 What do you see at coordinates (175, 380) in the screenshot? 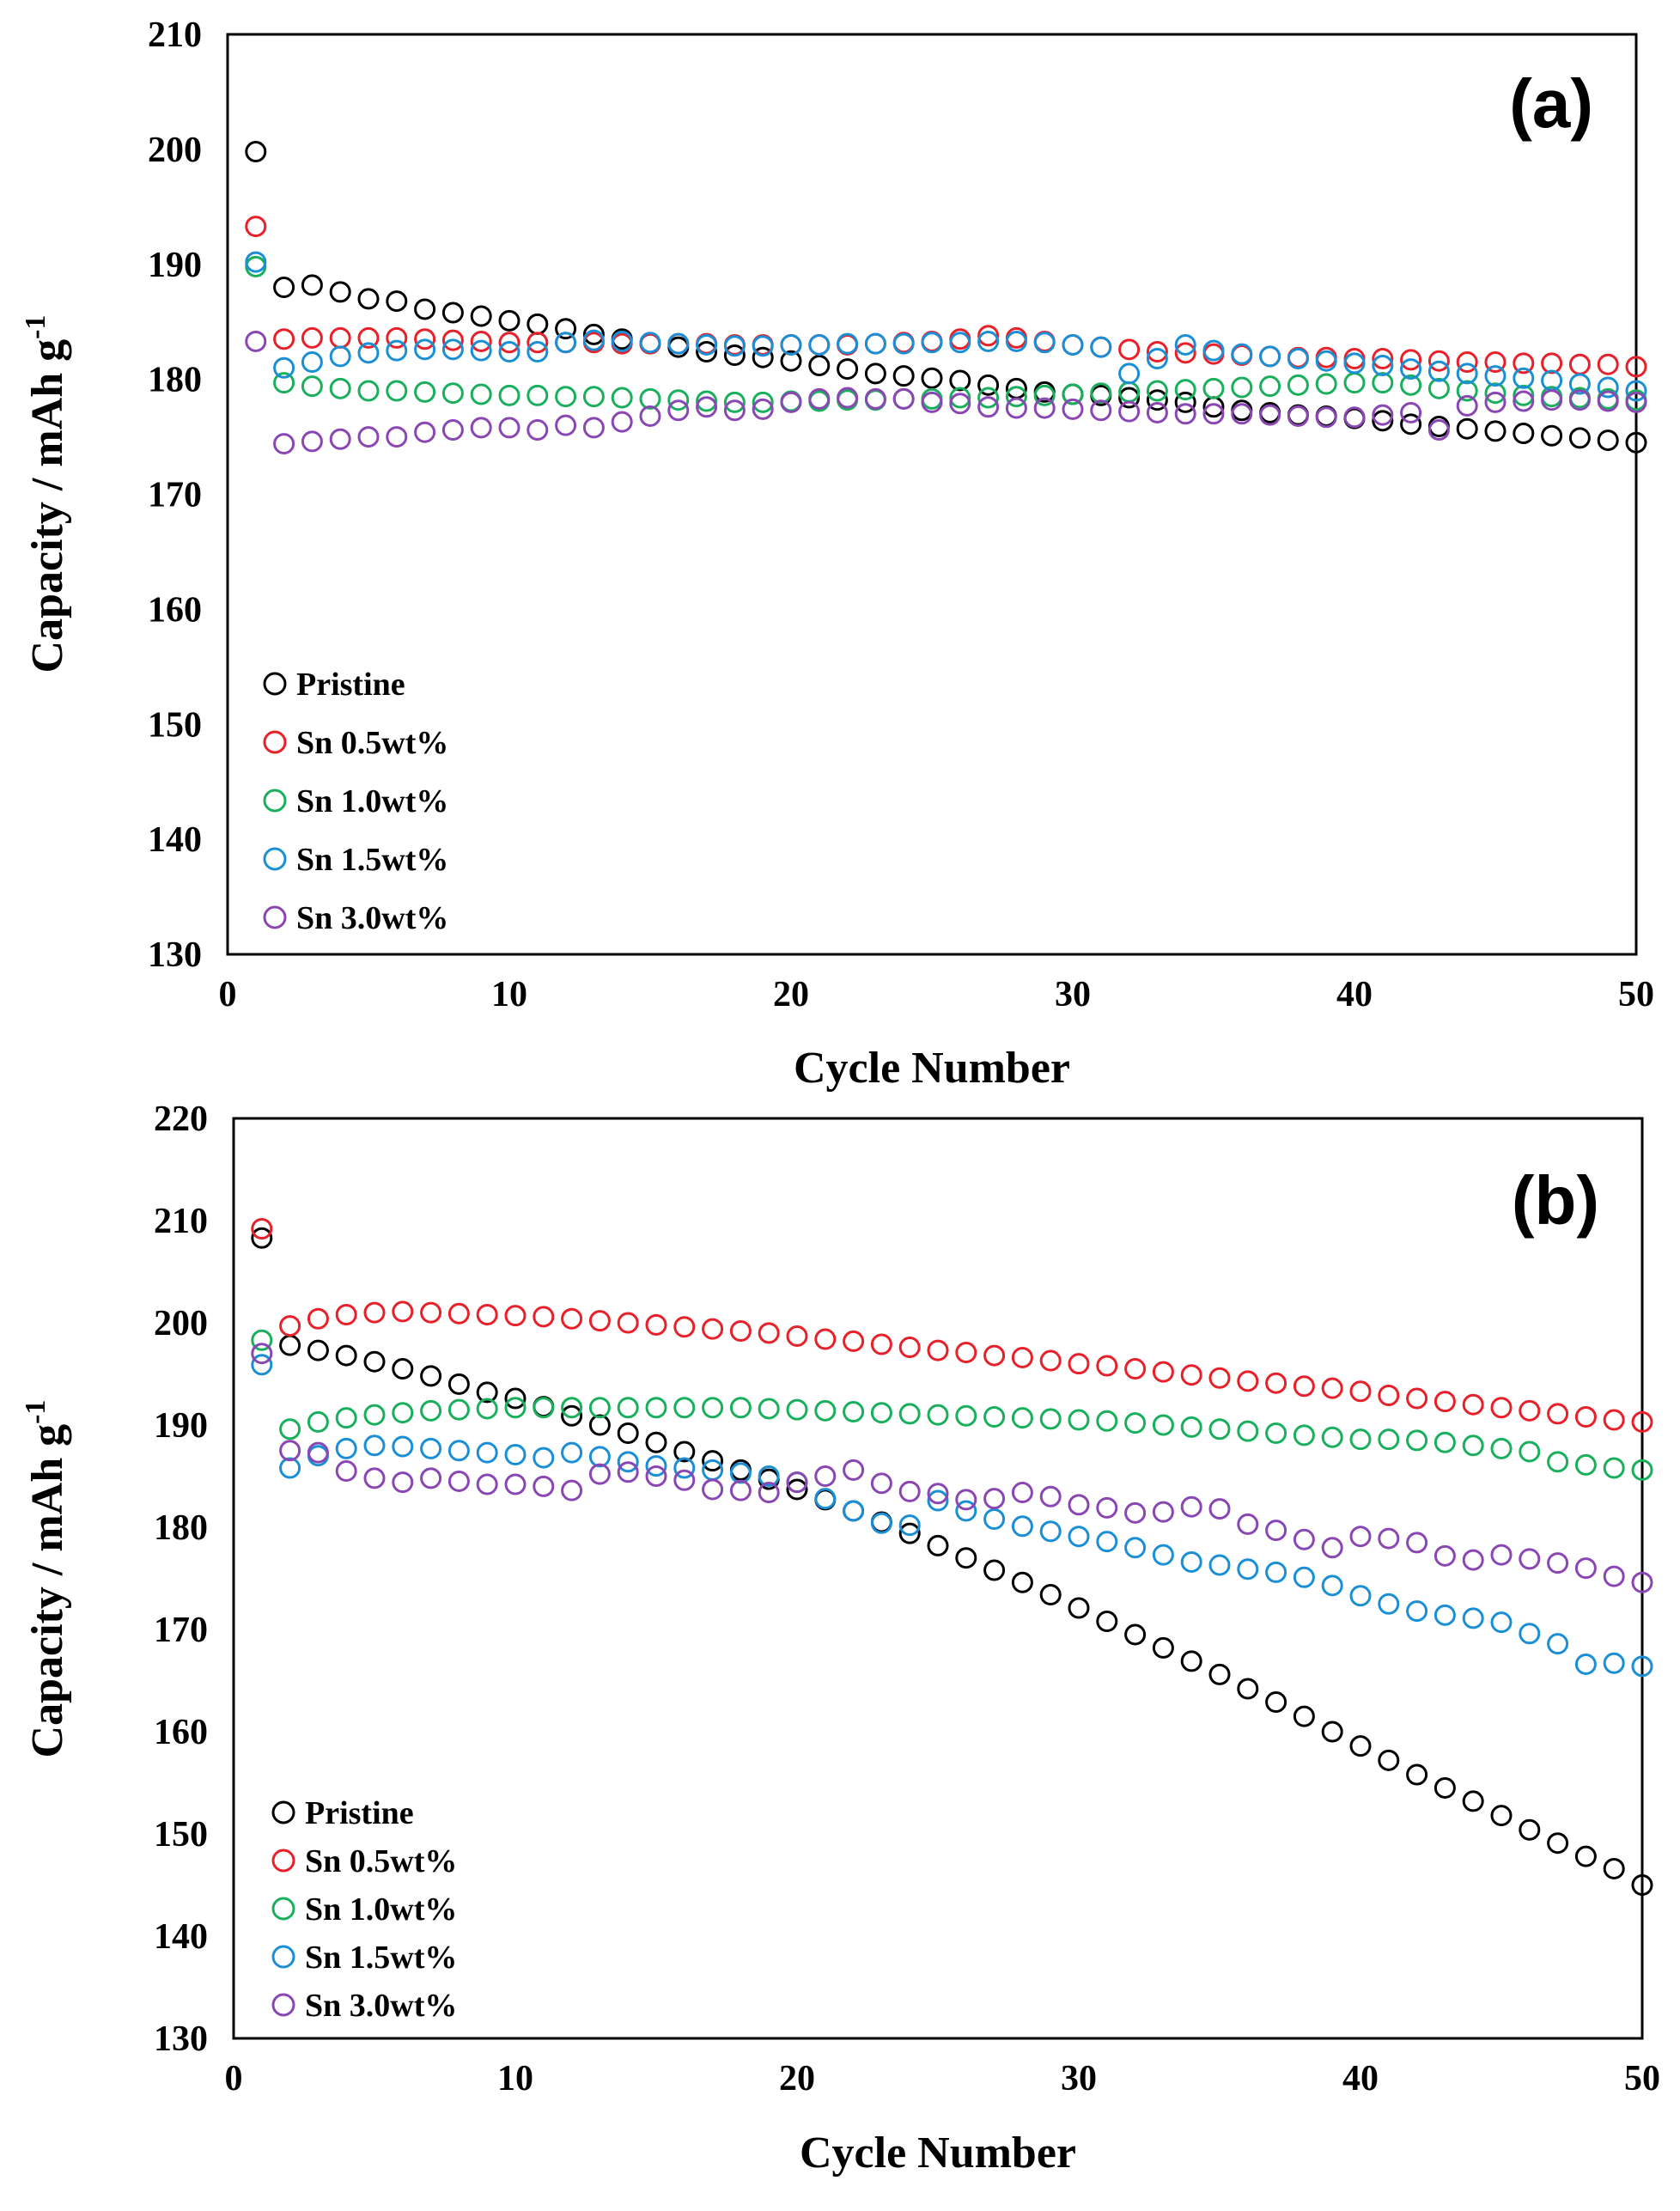
I see `y-tick-label-a: 180` at bounding box center [175, 380].